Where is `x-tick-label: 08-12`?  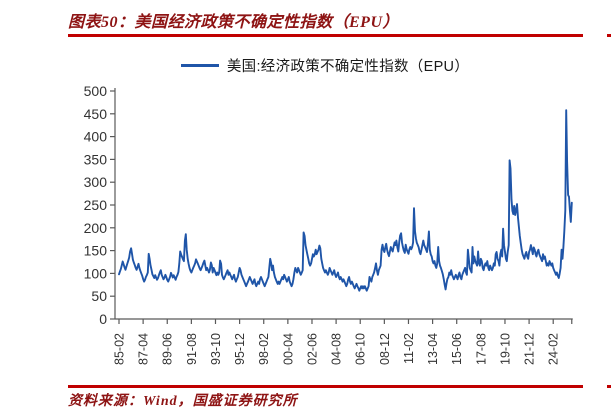
x-tick-label: 08-12 is located at coordinates (385, 349).